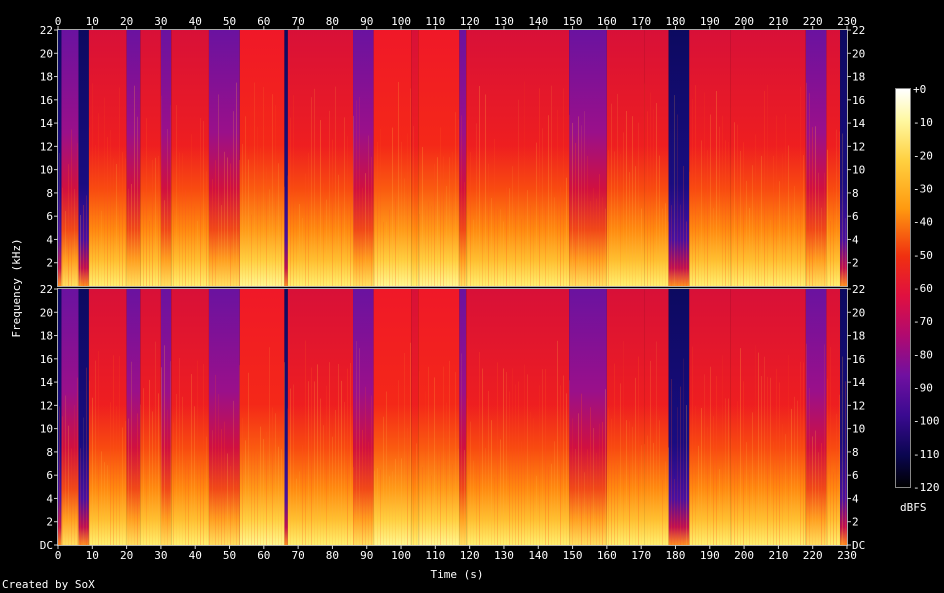 This screenshot has width=944, height=593. Describe the element at coordinates (858, 53) in the screenshot. I see `y-tick-label: 20` at that location.